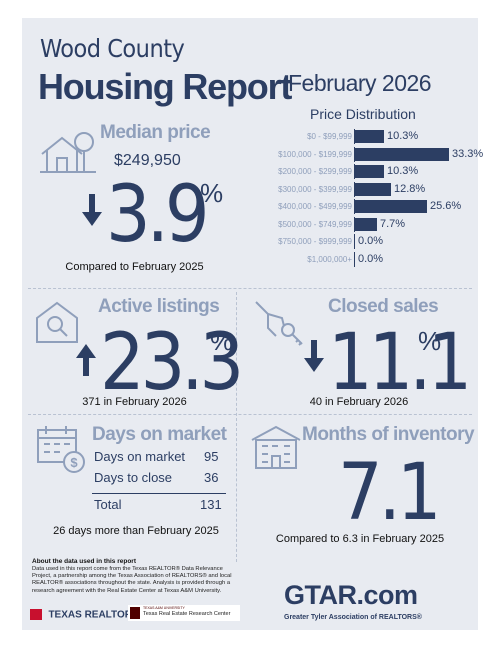 Image resolution: width=500 pixels, height=648 pixels. I want to click on days-row-label: Days to close, so click(133, 477).